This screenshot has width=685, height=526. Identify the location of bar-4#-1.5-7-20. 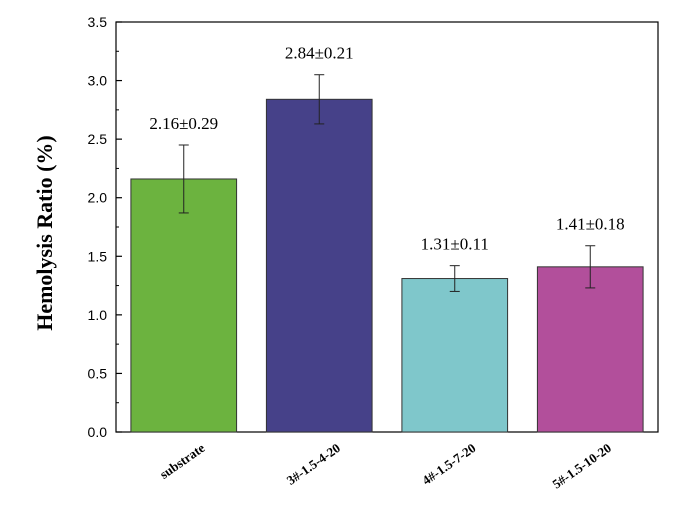
(455, 355).